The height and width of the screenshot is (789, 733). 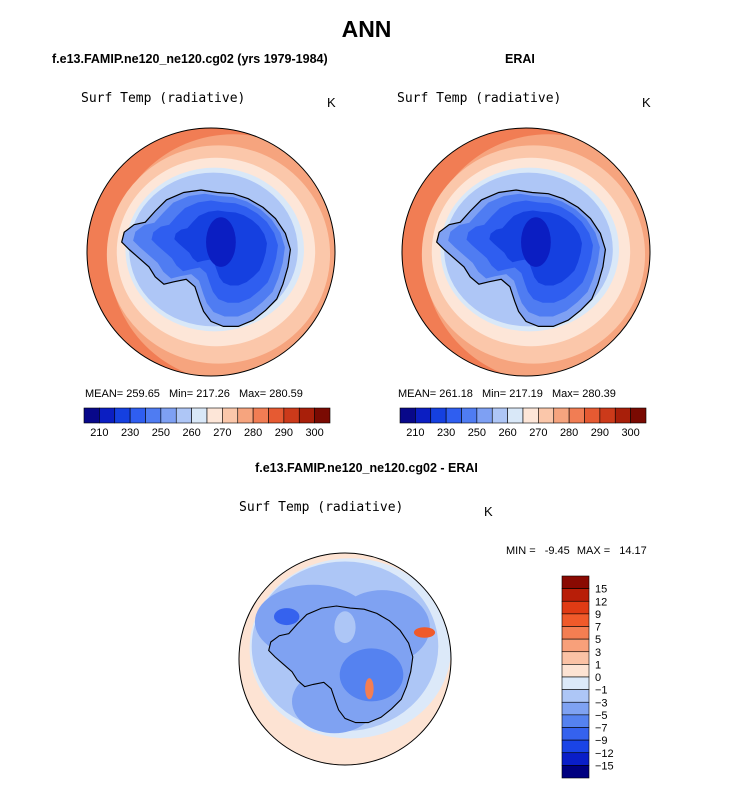 I want to click on right-variable-label: Surf Temp (radiative), so click(x=479, y=98).